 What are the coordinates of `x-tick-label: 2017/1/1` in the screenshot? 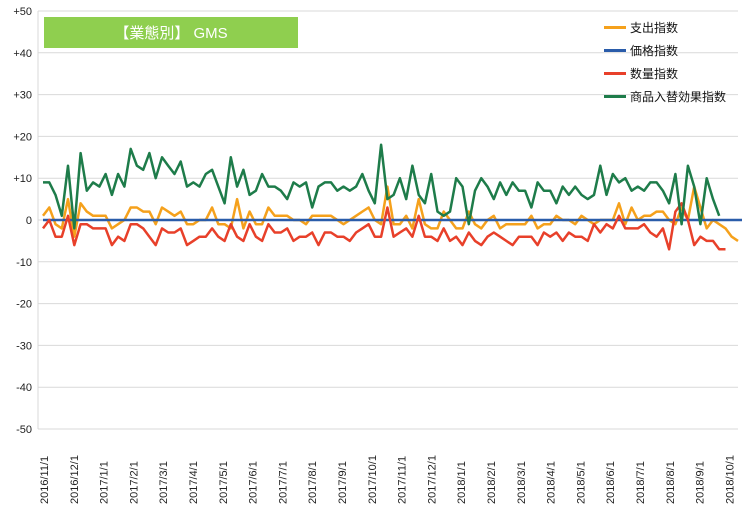 It's located at (105, 482).